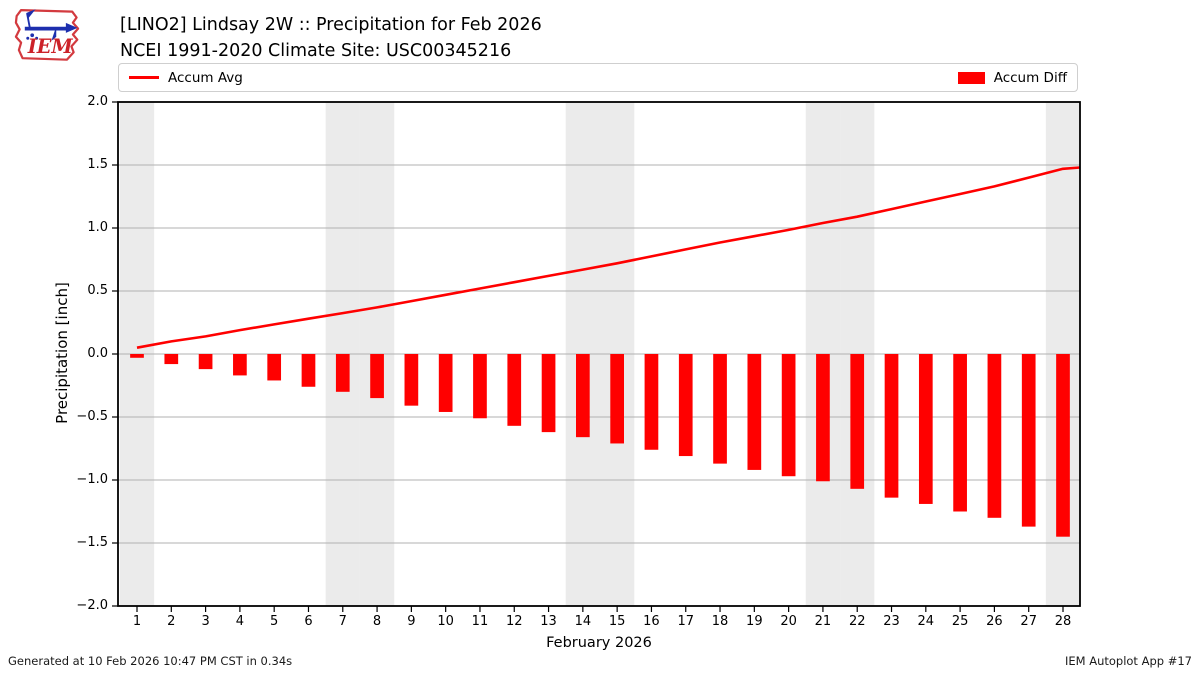  What do you see at coordinates (971, 77) in the screenshot?
I see `bar-swatch-icon` at bounding box center [971, 77].